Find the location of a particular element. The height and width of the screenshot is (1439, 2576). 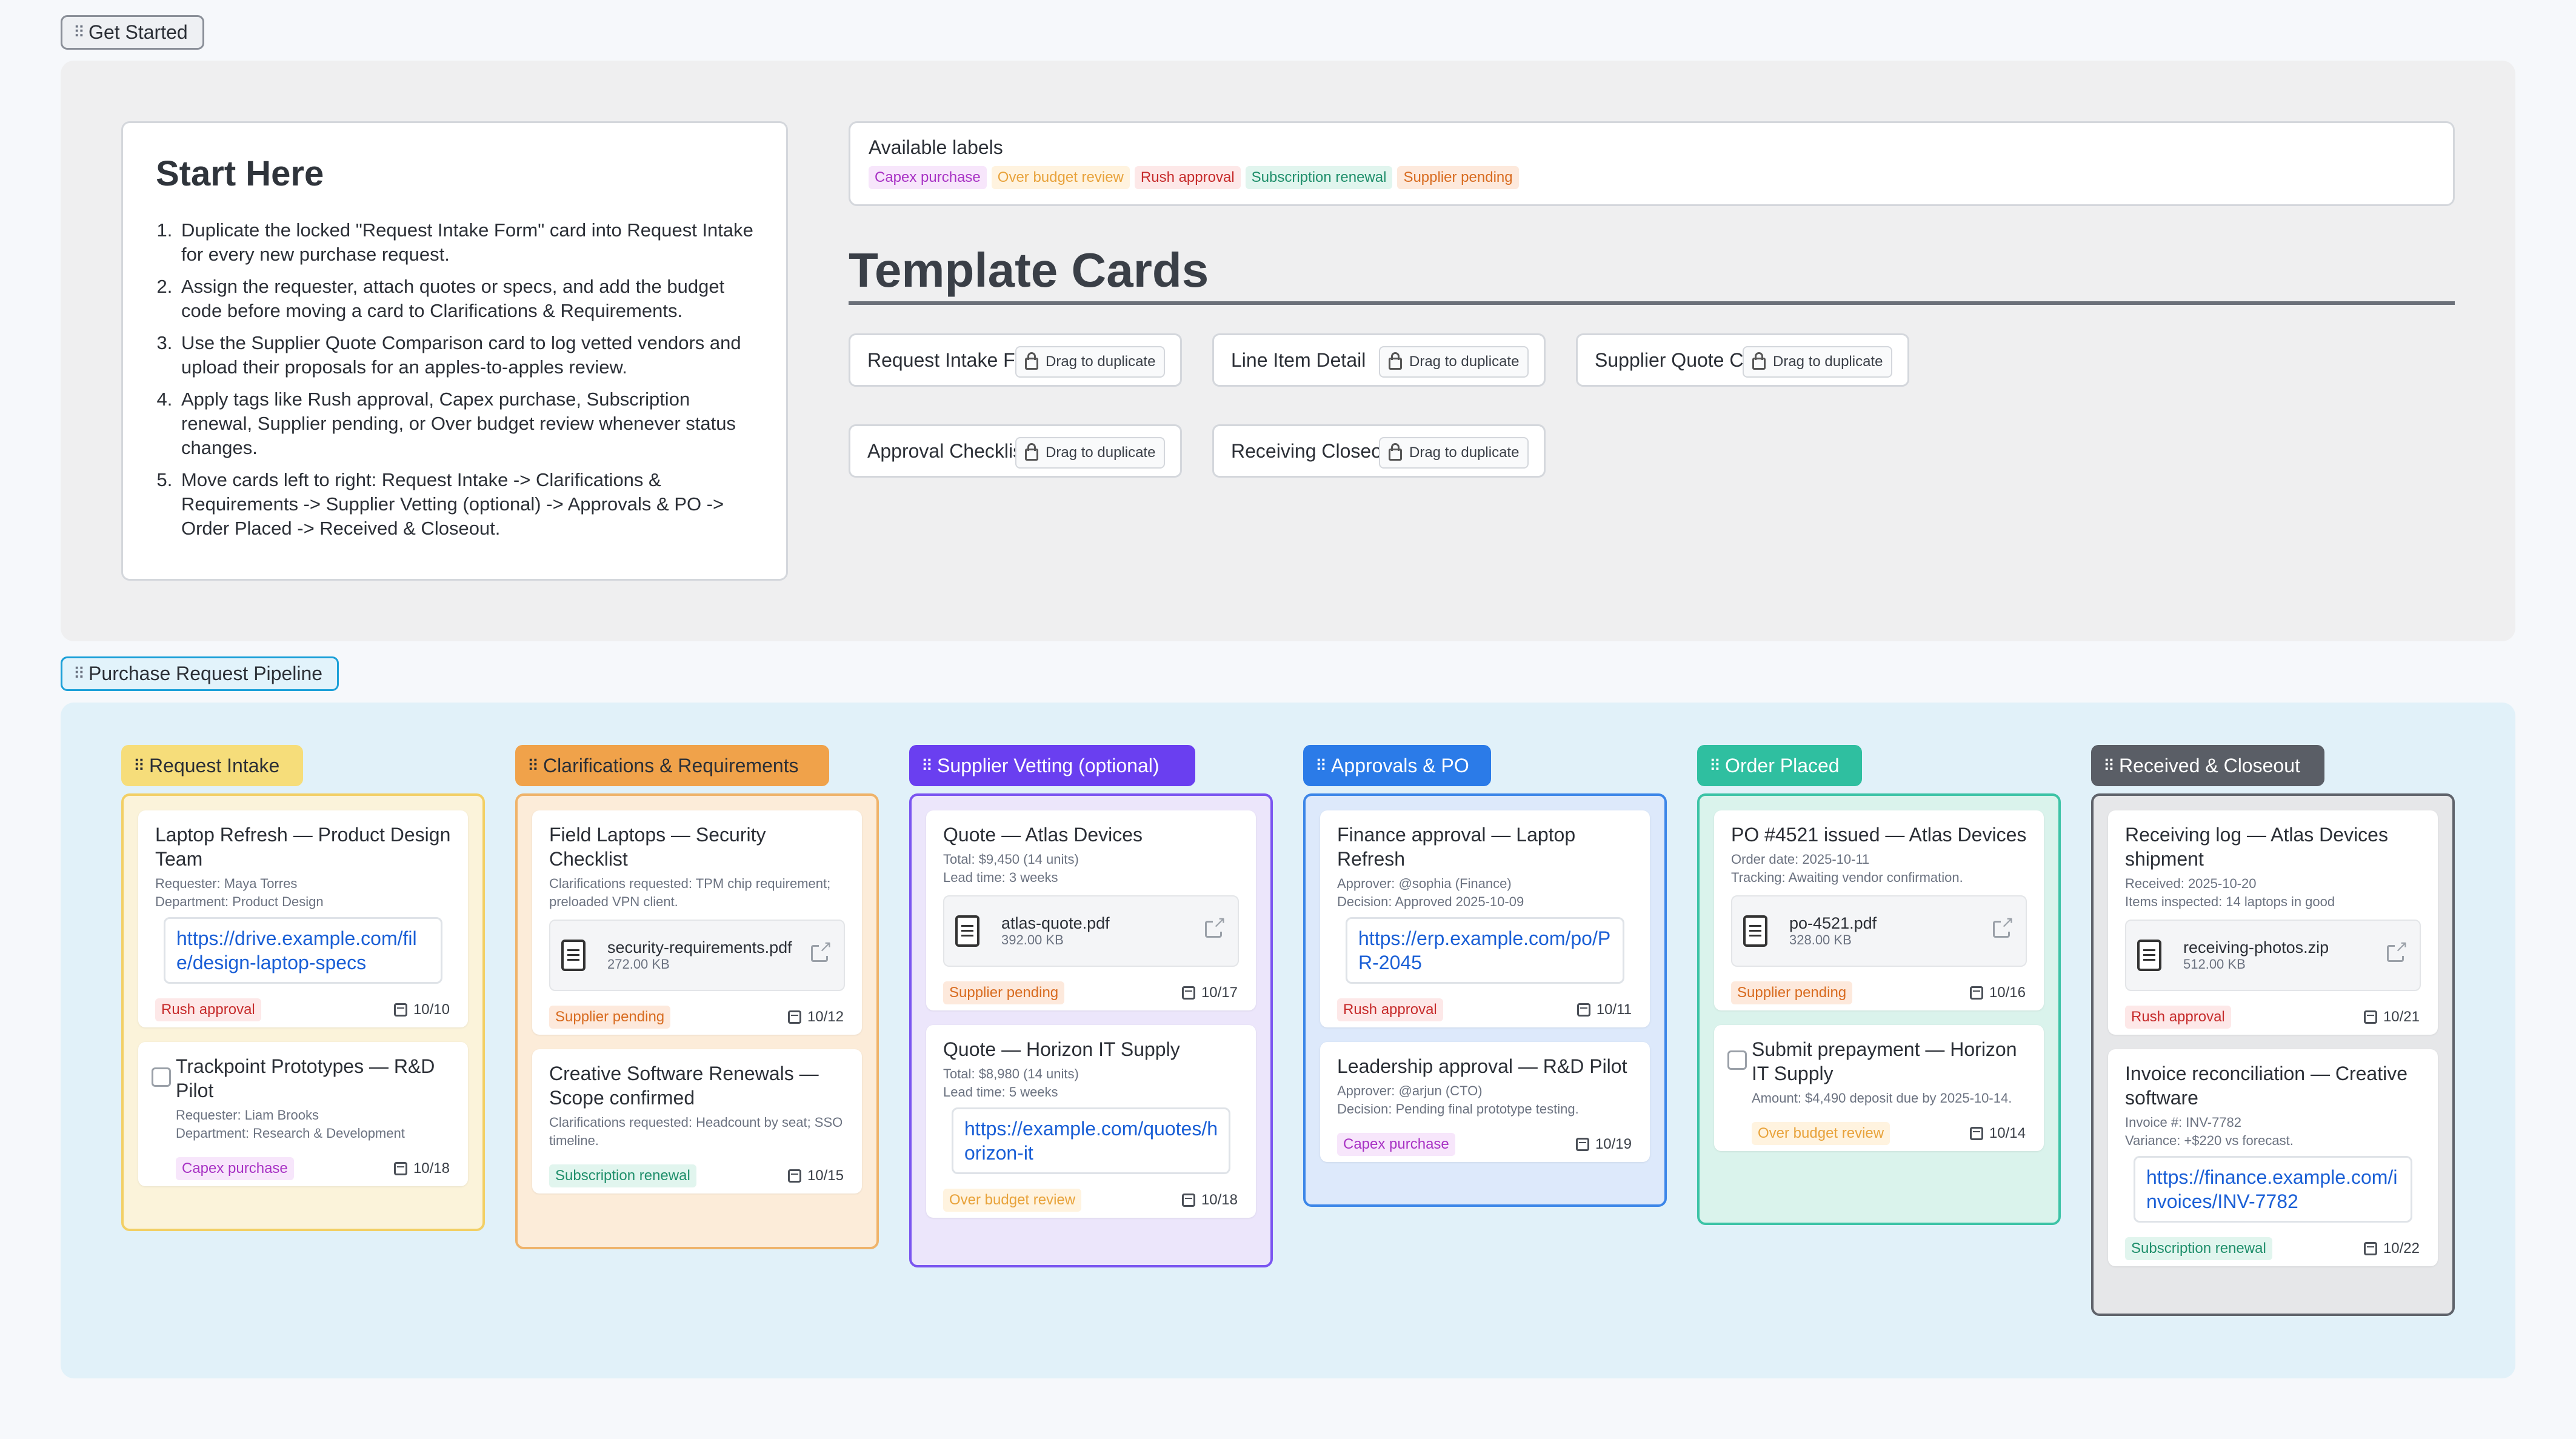

due-date-text: 10/16 is located at coordinates (2007, 993).